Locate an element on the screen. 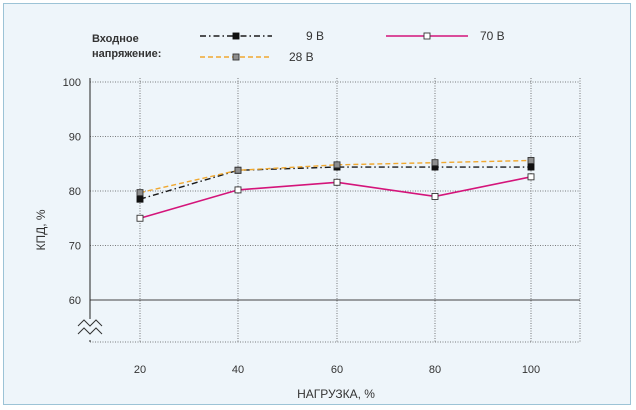 The image size is (636, 410). x-tick-label-60: 60 is located at coordinates (337, 370).